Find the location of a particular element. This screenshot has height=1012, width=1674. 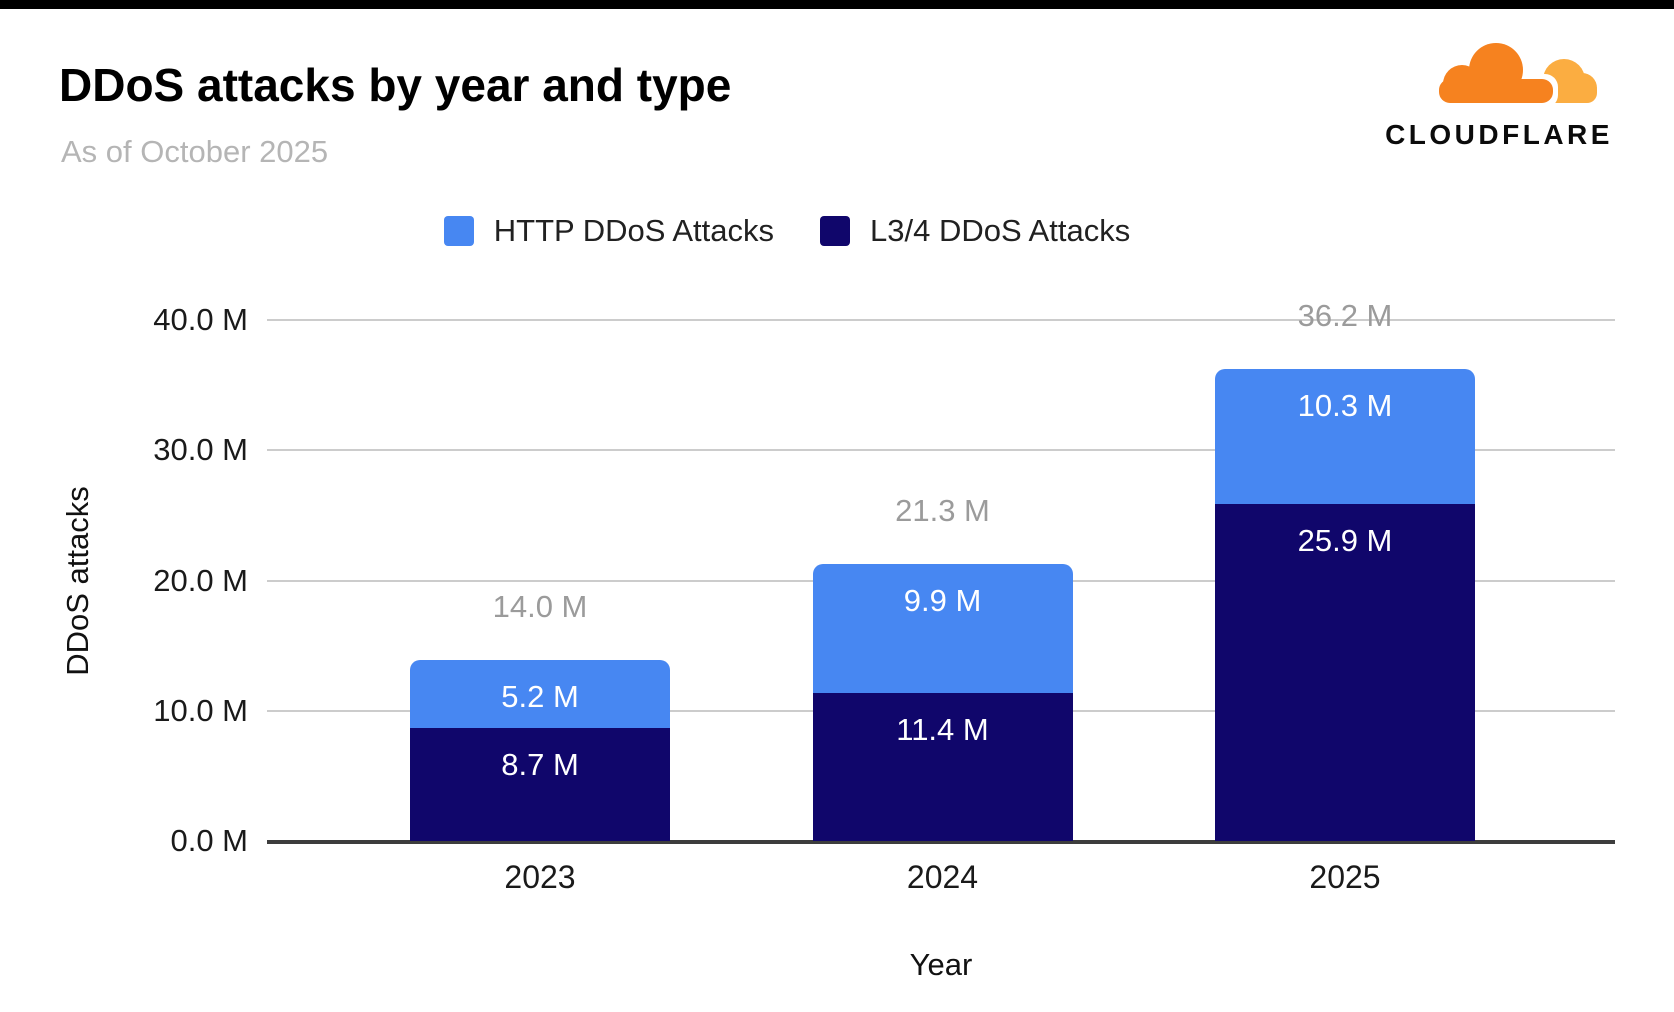

y-tick-label: 30.0 M is located at coordinates (200, 450).